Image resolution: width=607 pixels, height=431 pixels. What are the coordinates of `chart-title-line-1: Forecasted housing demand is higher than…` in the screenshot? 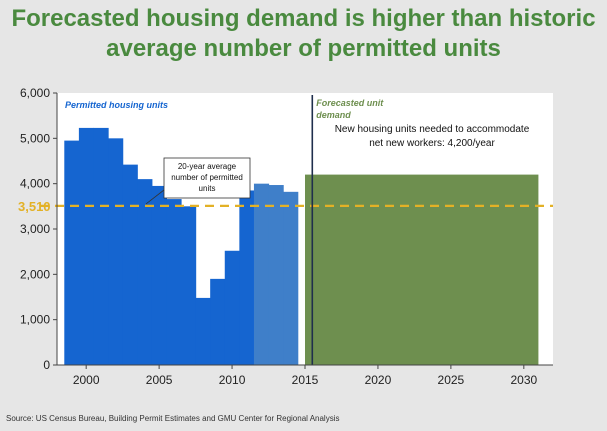 It's located at (303, 18).